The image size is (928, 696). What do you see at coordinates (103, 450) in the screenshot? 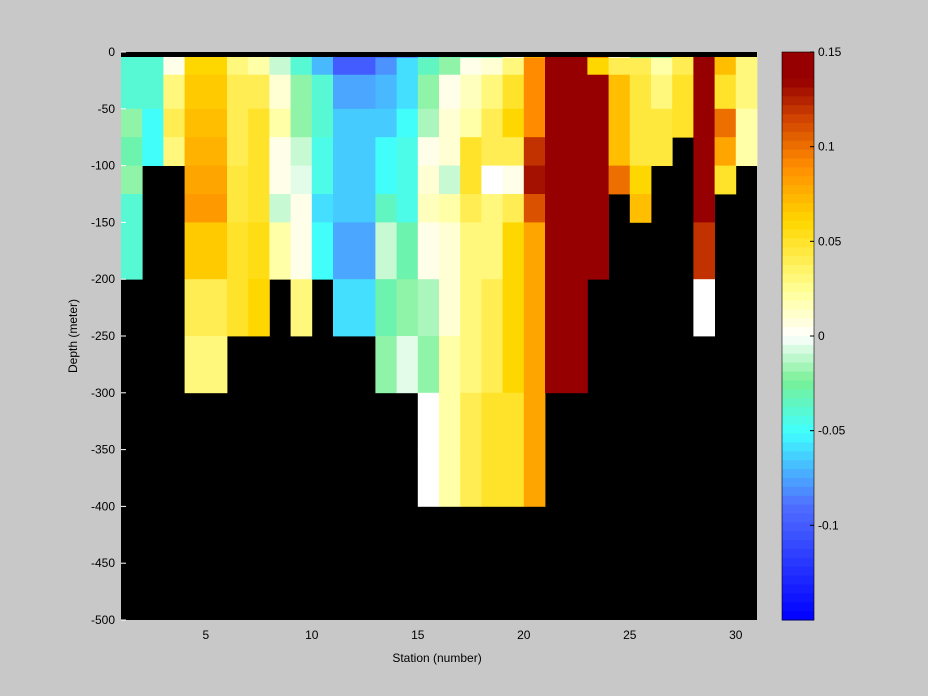
I see `y-tick-label: -350` at bounding box center [103, 450].